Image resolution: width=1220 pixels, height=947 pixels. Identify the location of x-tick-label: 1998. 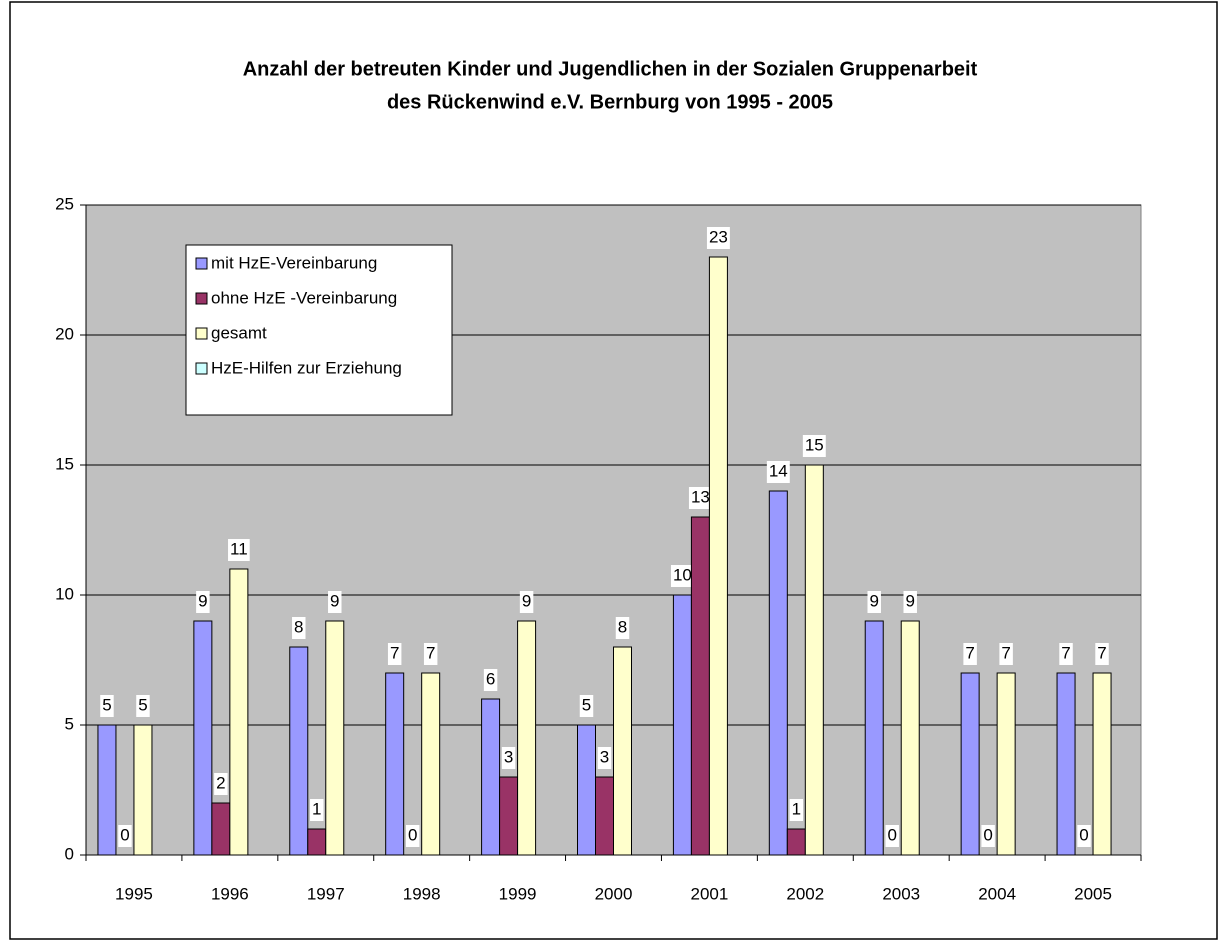
(422, 893).